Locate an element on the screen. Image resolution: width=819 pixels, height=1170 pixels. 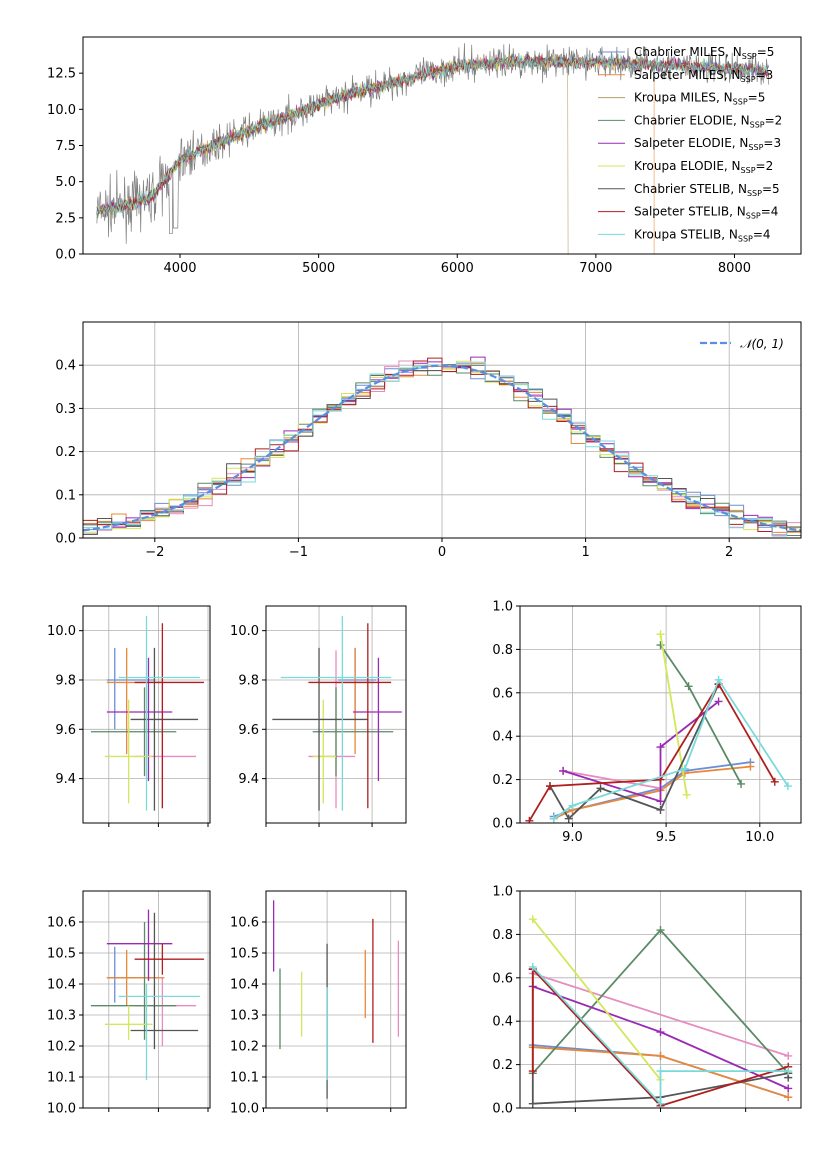
y-tick-label: 0.4 is located at coordinates (65, 366).